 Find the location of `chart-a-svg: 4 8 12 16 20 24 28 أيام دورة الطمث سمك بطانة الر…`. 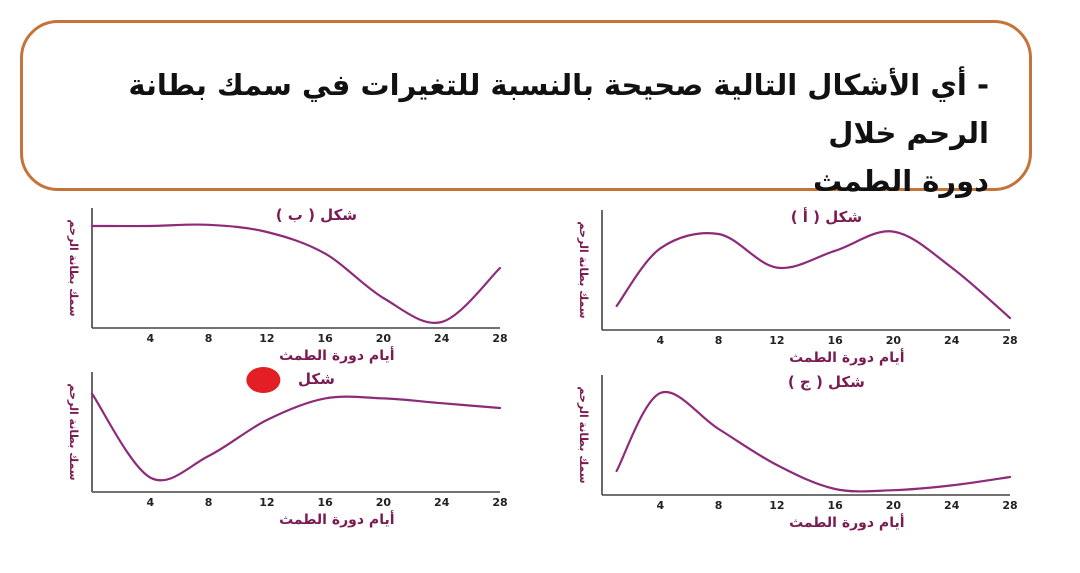

chart-a-svg: 4 8 12 16 20 24 28 أيام دورة الطمث سمك بطانة الر… is located at coordinates (797, 286).